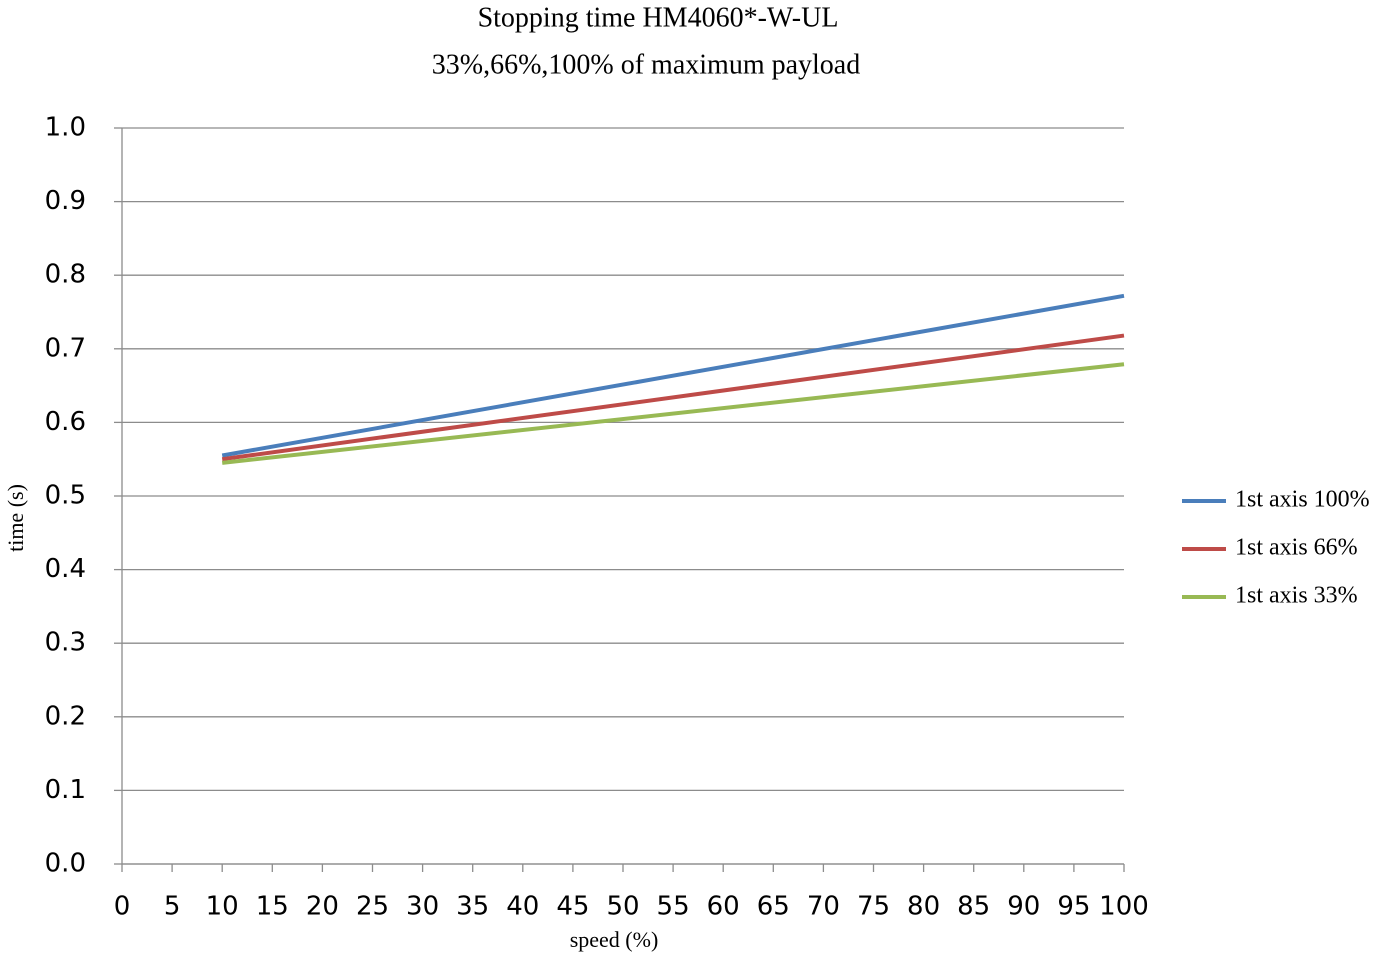 The image size is (1398, 959). I want to click on x-tick-label: 0, so click(122, 907).